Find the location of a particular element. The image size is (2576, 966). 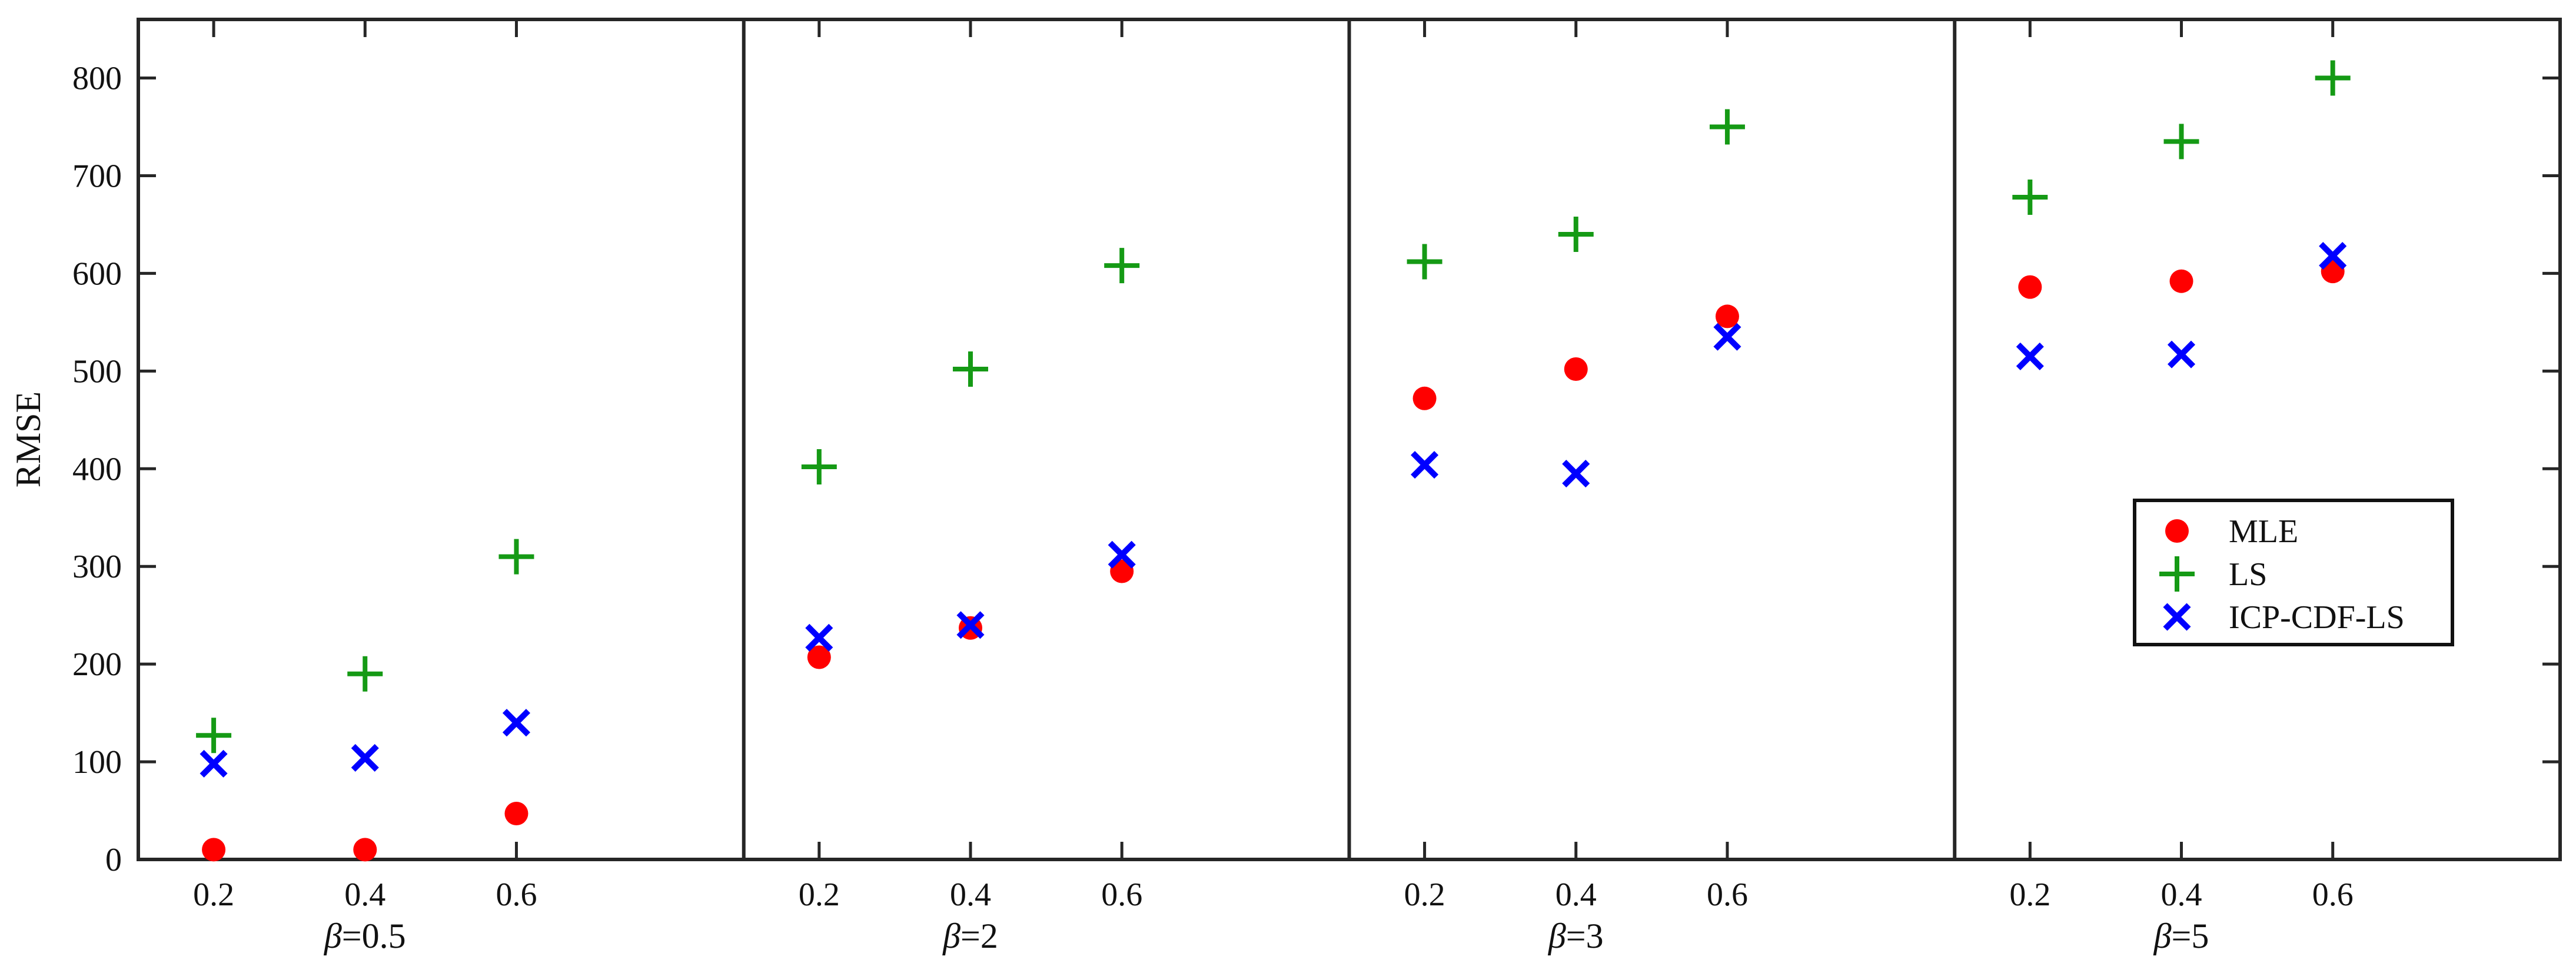

y-tick-label: 0 is located at coordinates (113, 860).